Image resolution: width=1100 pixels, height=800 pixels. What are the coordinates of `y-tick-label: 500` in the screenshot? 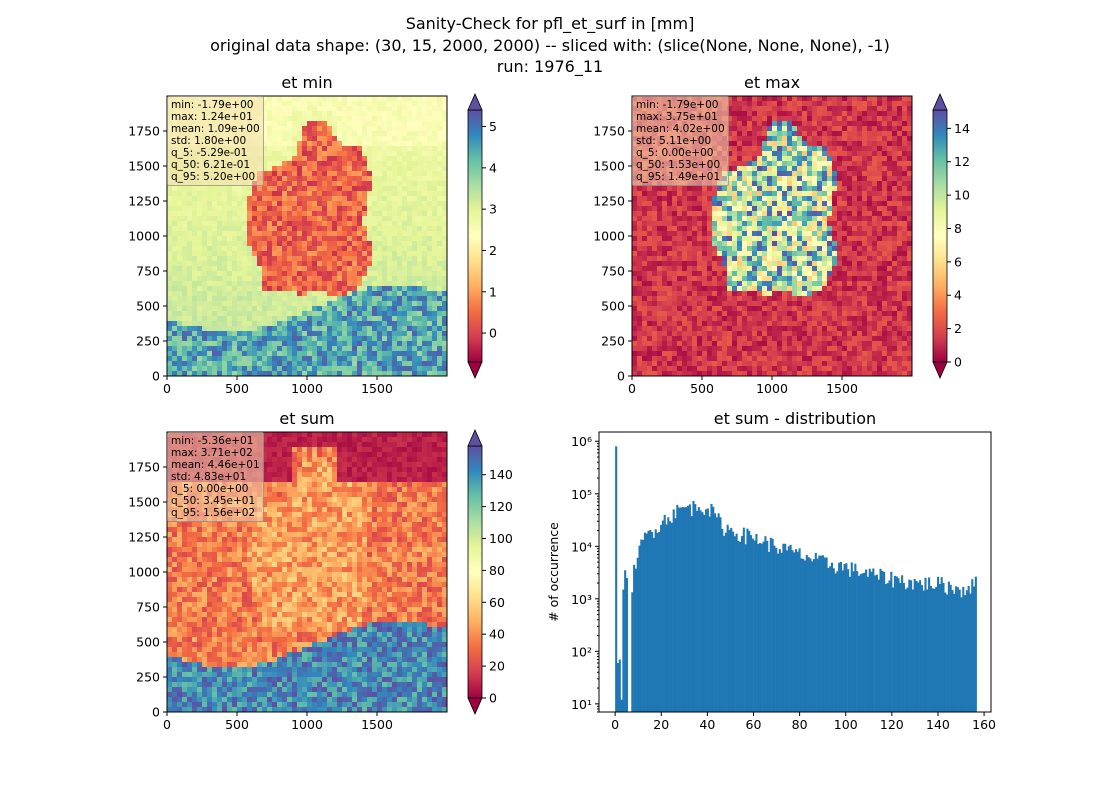 It's located at (148, 642).